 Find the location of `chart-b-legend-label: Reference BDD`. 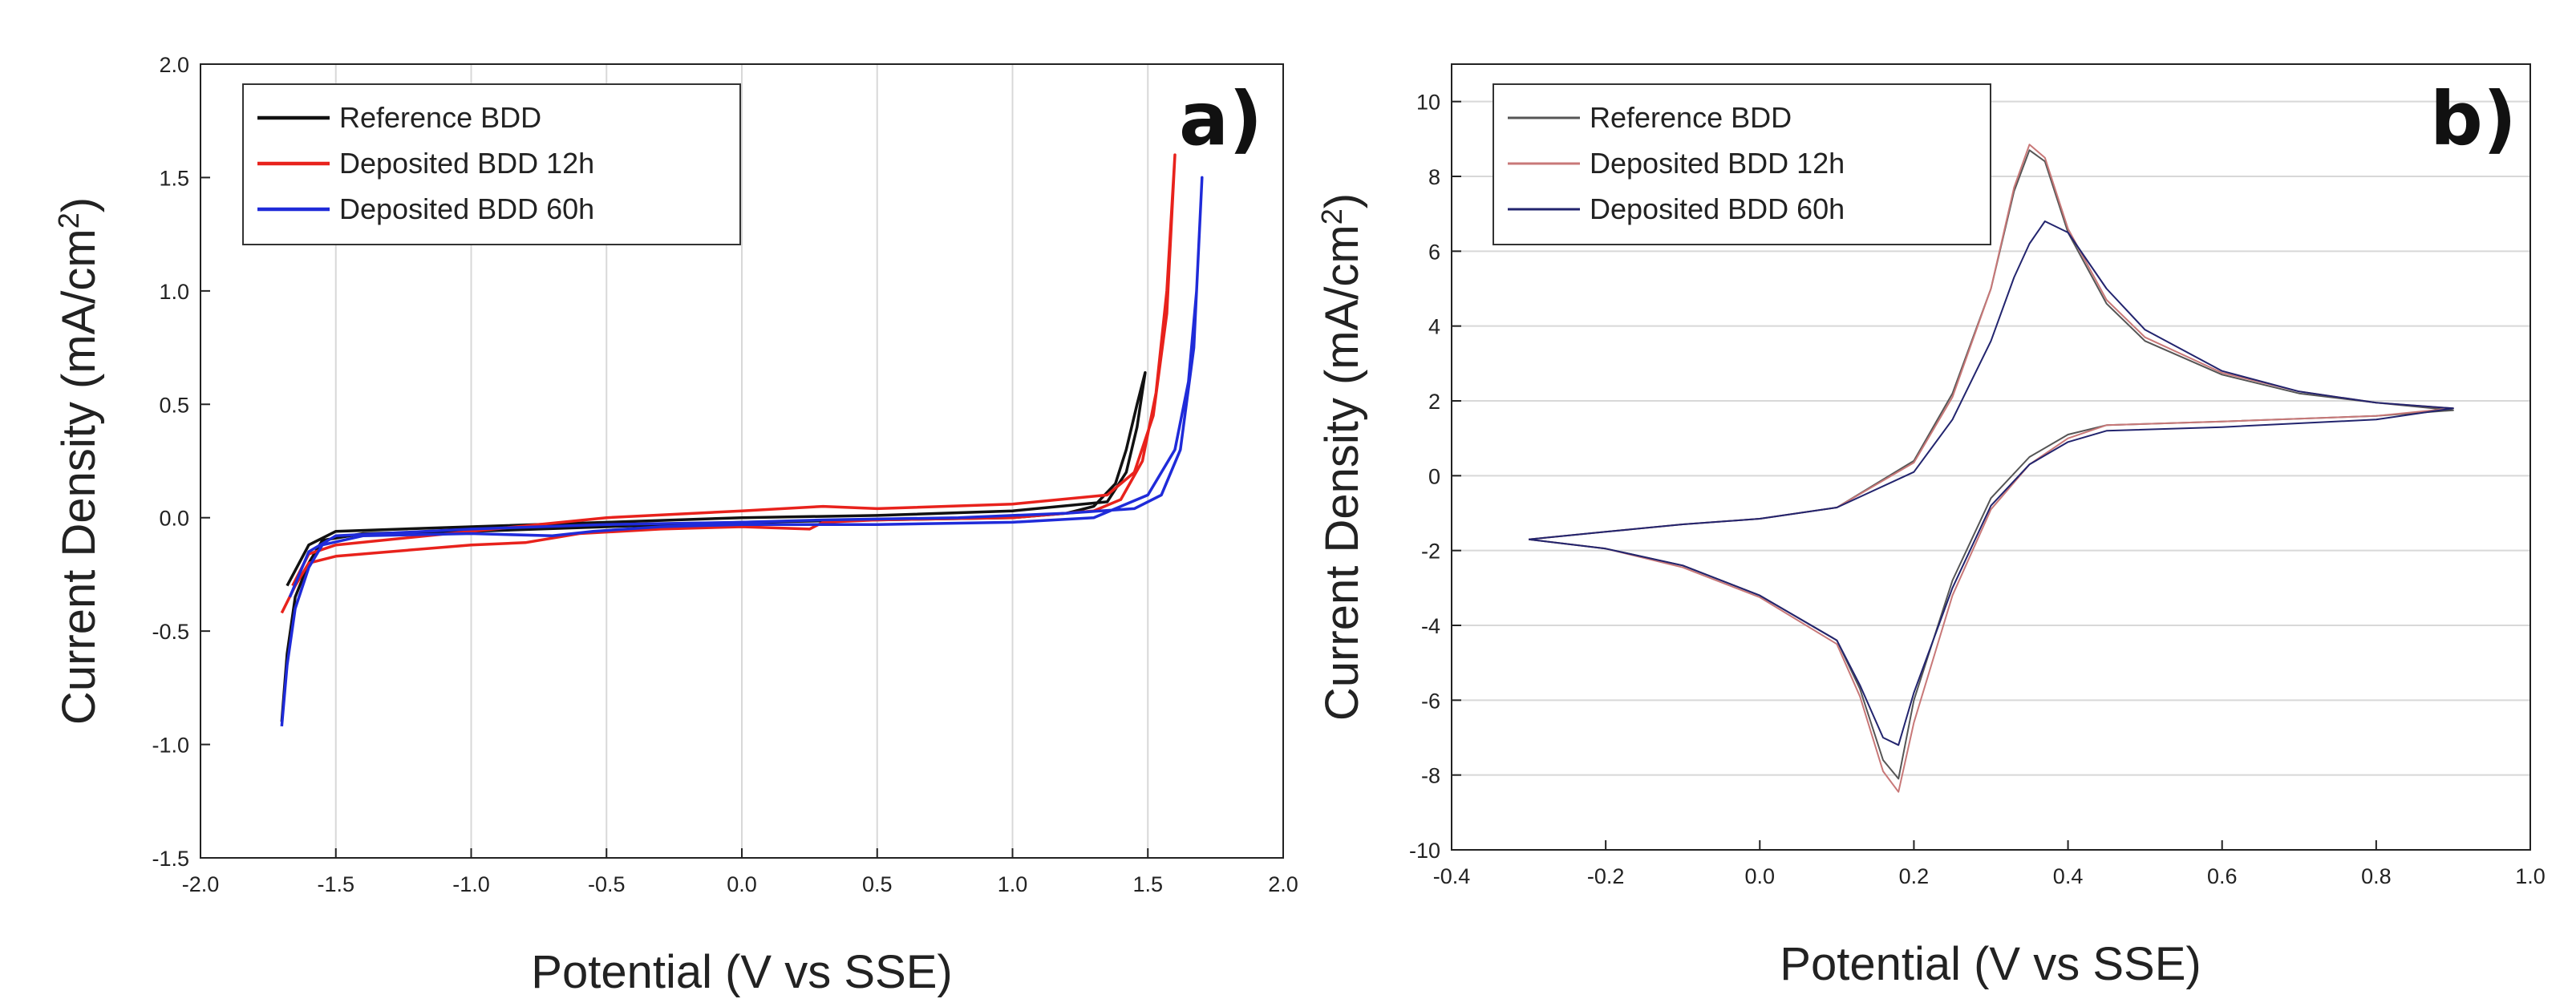

chart-b-legend-label: Reference BDD is located at coordinates (1691, 117).